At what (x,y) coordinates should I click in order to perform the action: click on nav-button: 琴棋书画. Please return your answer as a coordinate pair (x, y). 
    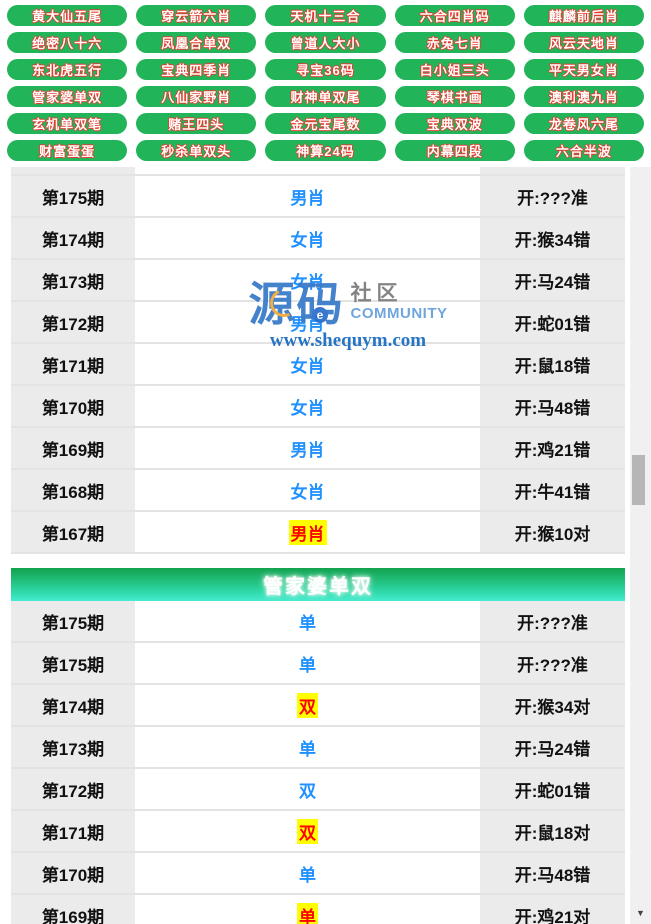
    Looking at the image, I should click on (454, 96).